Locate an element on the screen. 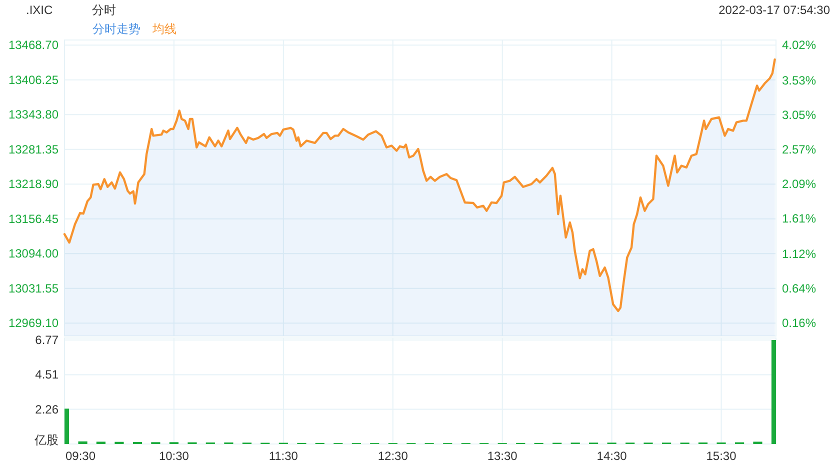  y-tick-label: 13468.70 is located at coordinates (33, 45).